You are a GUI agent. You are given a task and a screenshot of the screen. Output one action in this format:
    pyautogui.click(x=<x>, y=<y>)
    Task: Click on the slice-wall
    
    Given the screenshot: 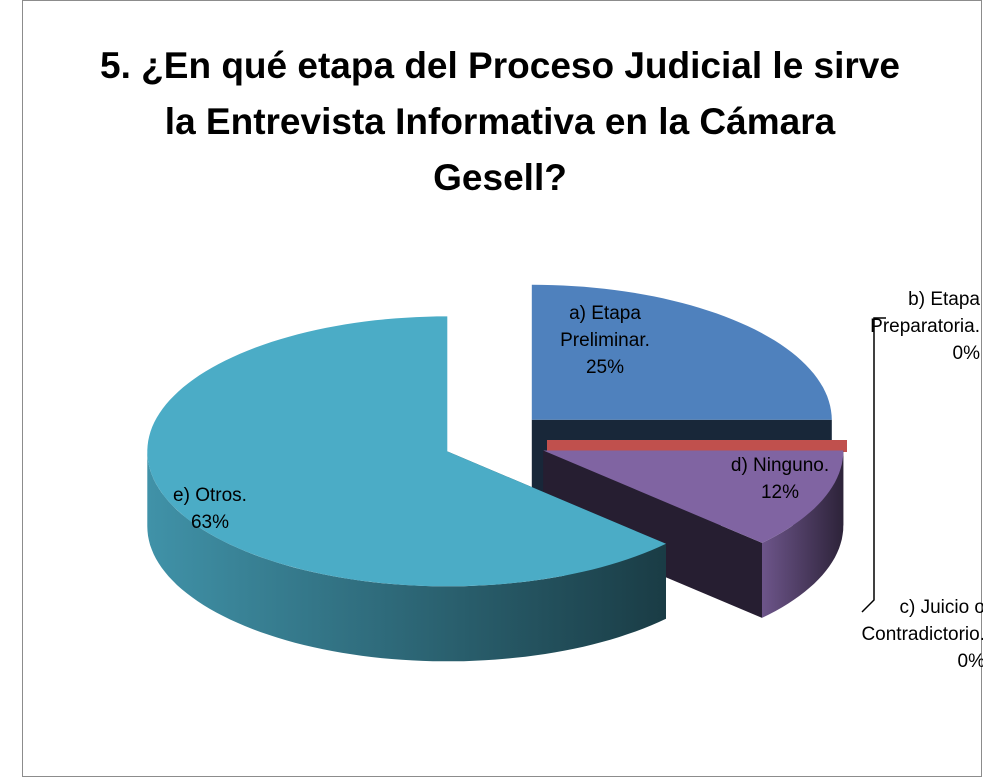 What is the action you would take?
    pyautogui.click(x=652, y=534)
    